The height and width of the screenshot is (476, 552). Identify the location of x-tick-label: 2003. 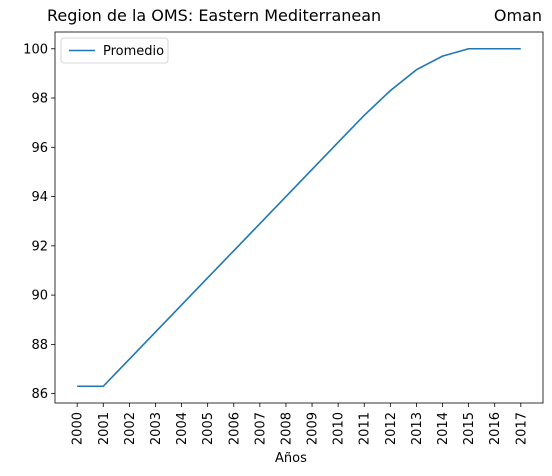
(156, 428).